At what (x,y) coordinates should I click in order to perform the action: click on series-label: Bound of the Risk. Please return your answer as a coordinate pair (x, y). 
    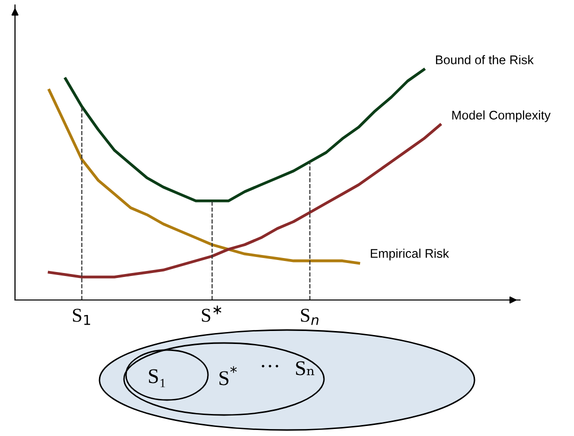
    Looking at the image, I should click on (485, 59).